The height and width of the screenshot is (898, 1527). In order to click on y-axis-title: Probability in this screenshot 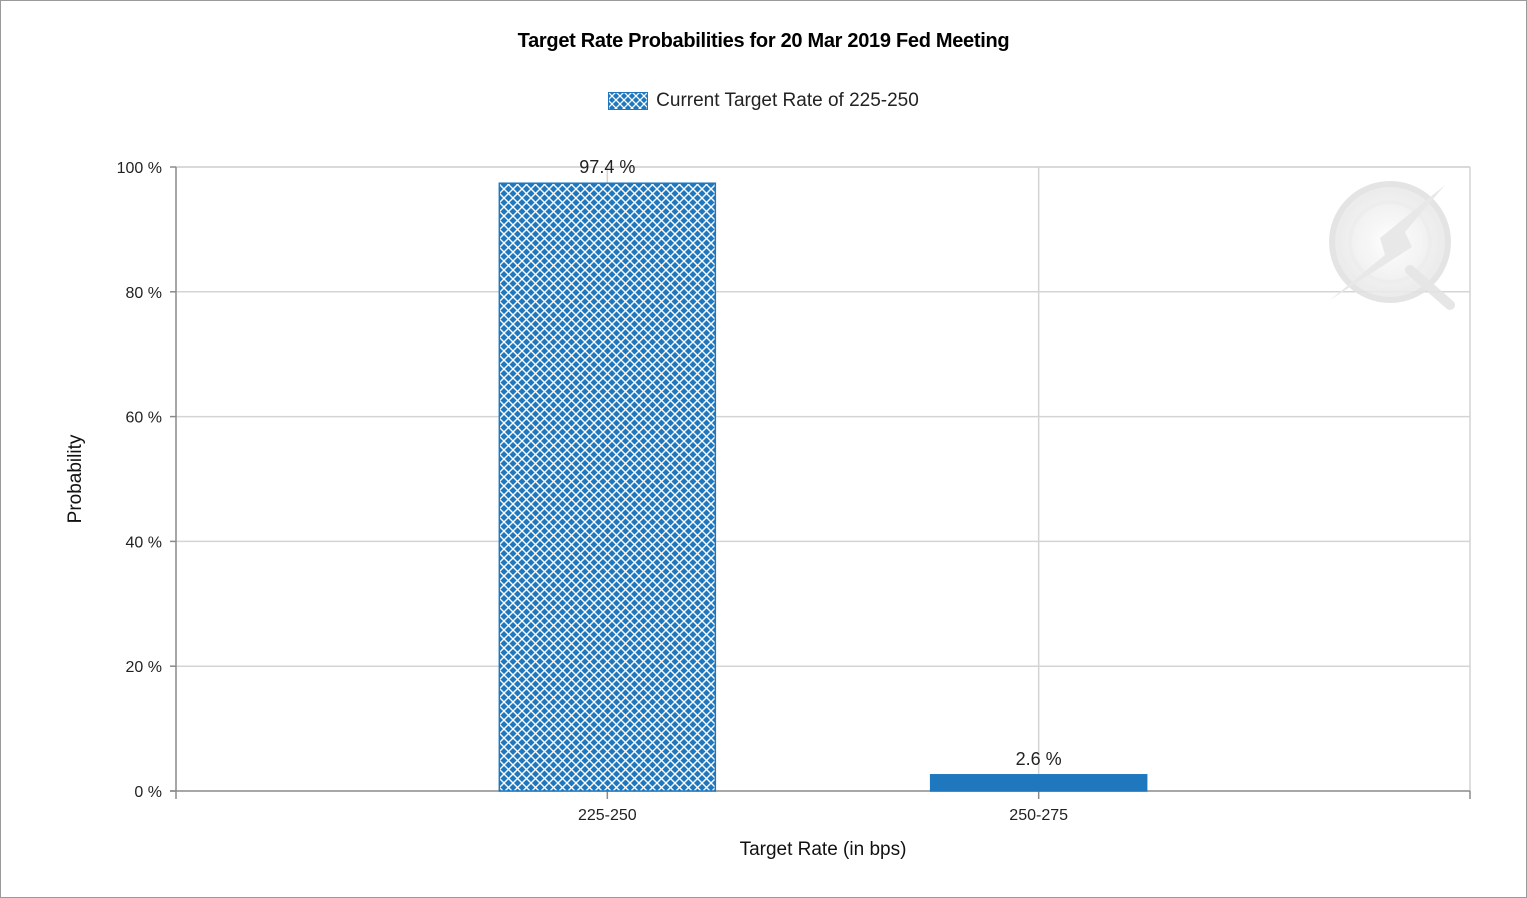, I will do `click(75, 478)`.